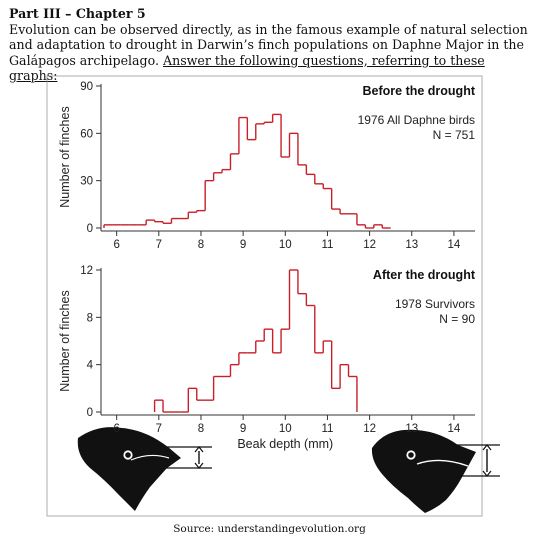 This screenshot has width=539, height=551. I want to click on y-tick-label: 90, so click(86, 87).